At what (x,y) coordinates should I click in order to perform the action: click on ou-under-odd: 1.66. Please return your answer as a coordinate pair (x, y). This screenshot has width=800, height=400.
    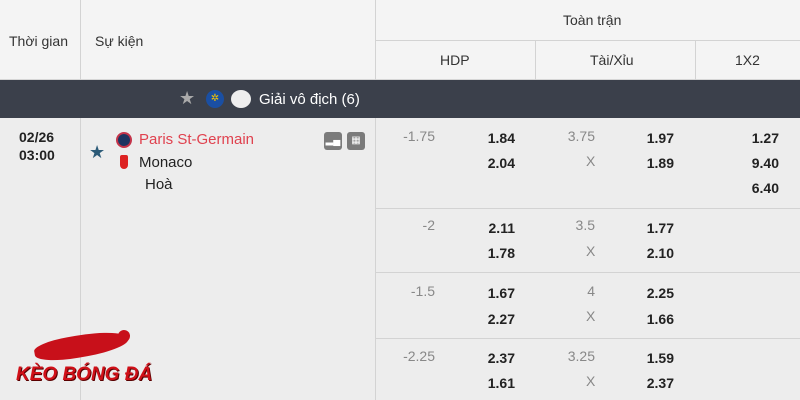
    Looking at the image, I should click on (660, 319).